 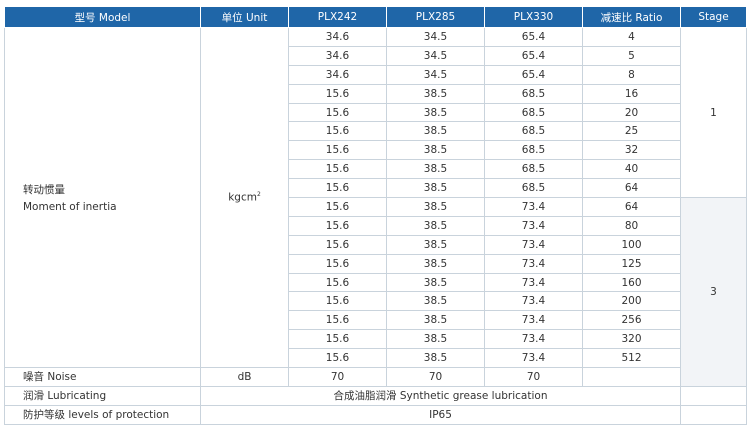 What do you see at coordinates (244, 377) in the screenshot?
I see `noise-unit: dB` at bounding box center [244, 377].